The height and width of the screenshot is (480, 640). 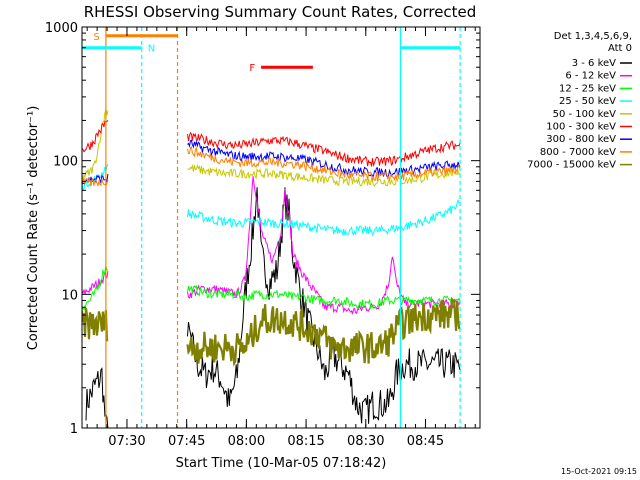 What do you see at coordinates (246, 441) in the screenshot?
I see `x-tick-label: 08:00` at bounding box center [246, 441].